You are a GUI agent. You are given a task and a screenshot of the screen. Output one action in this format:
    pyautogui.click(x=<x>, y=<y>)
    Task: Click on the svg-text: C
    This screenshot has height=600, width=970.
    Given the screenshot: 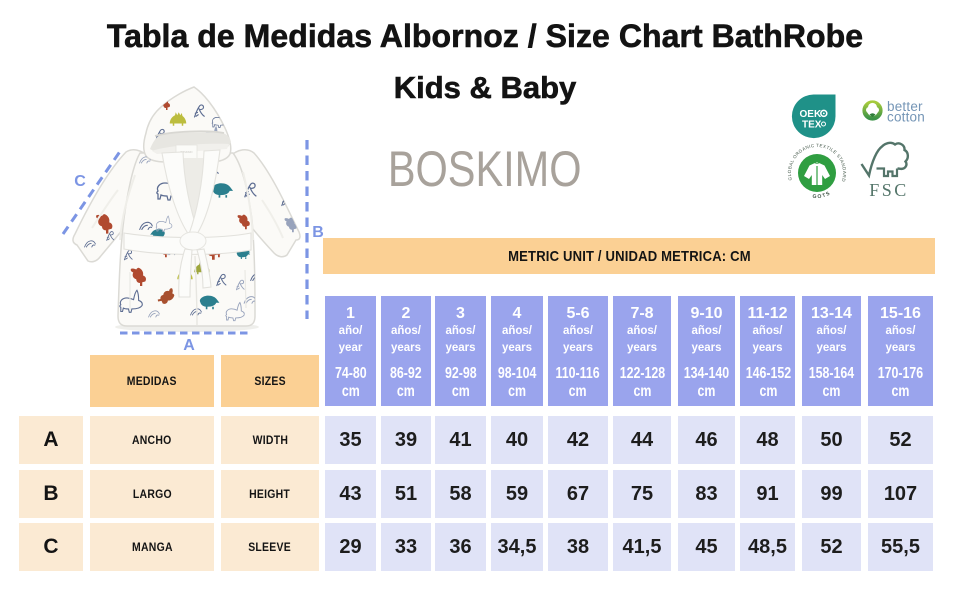 What is the action you would take?
    pyautogui.click(x=80, y=181)
    